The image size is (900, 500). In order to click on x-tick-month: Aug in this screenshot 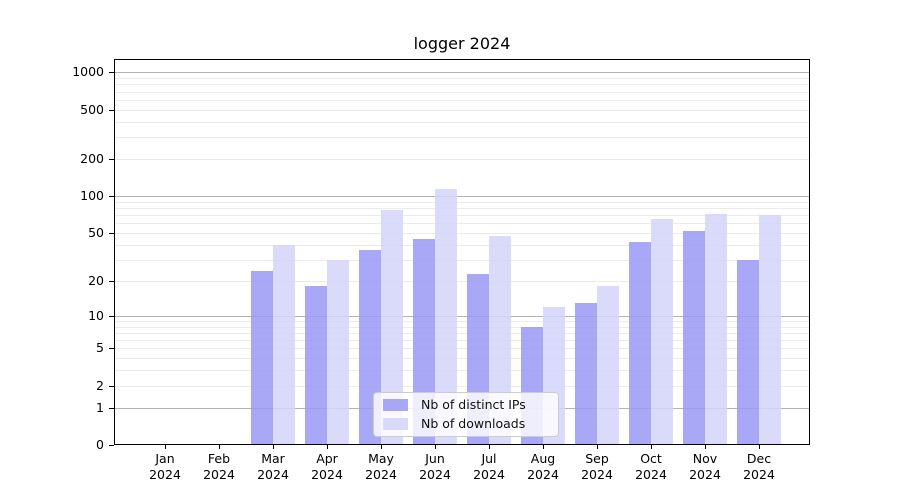, I will do `click(543, 458)`.